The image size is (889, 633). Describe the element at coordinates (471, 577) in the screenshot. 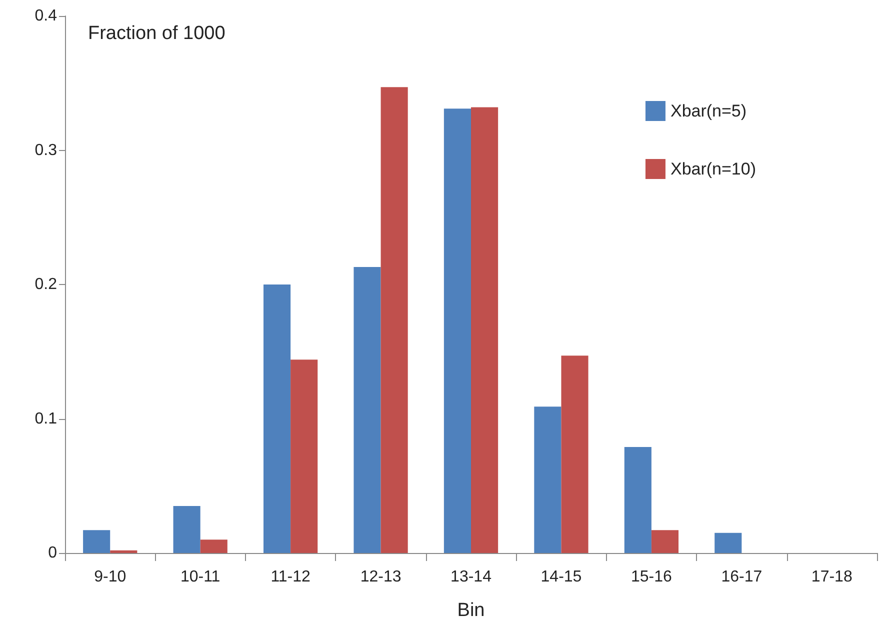

I see `x-tick-label: 13-14` at that location.